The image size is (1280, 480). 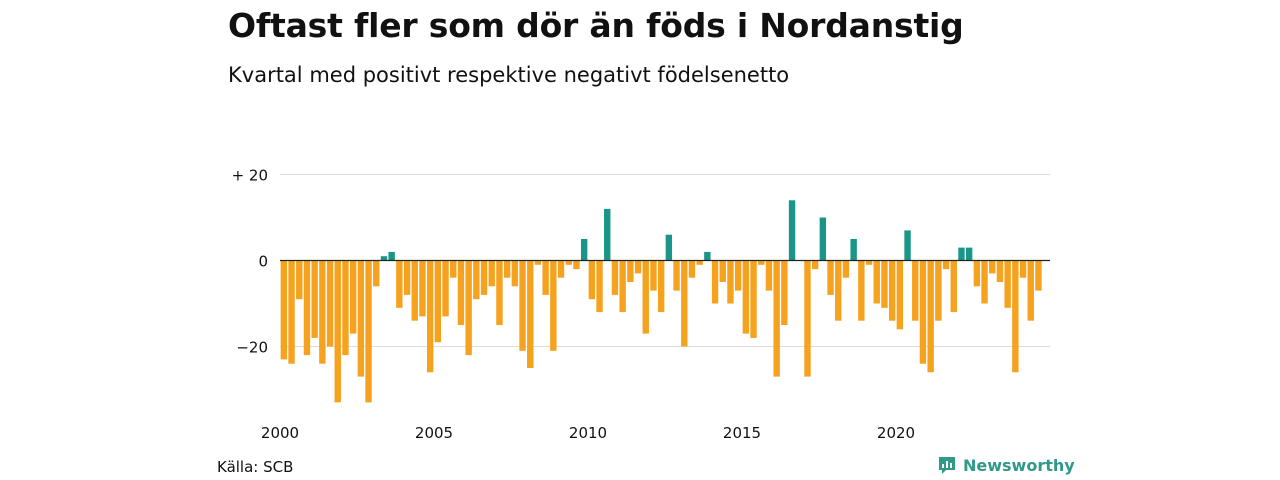 I want to click on newsworthy-logo-icon, so click(x=947, y=465).